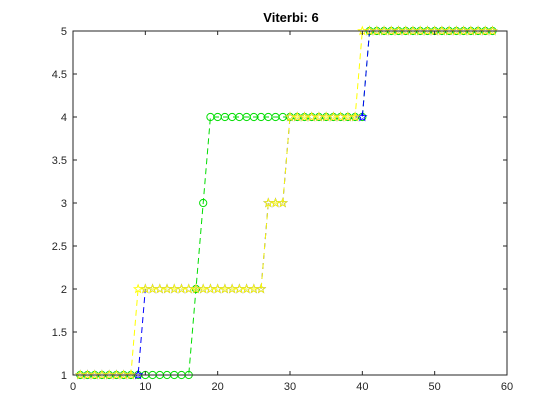  Describe the element at coordinates (59, 333) in the screenshot. I see `y-tick-label: 1.5` at that location.